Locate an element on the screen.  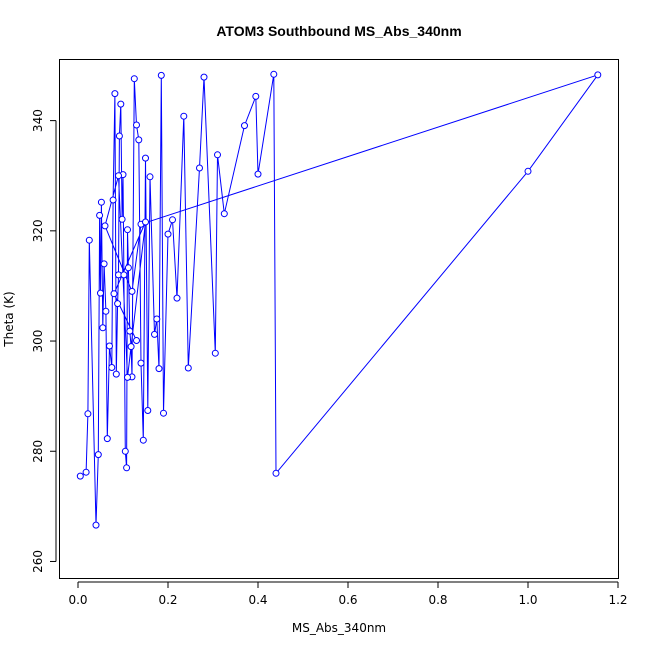
x-tick-label: 0.4 is located at coordinates (257, 600).